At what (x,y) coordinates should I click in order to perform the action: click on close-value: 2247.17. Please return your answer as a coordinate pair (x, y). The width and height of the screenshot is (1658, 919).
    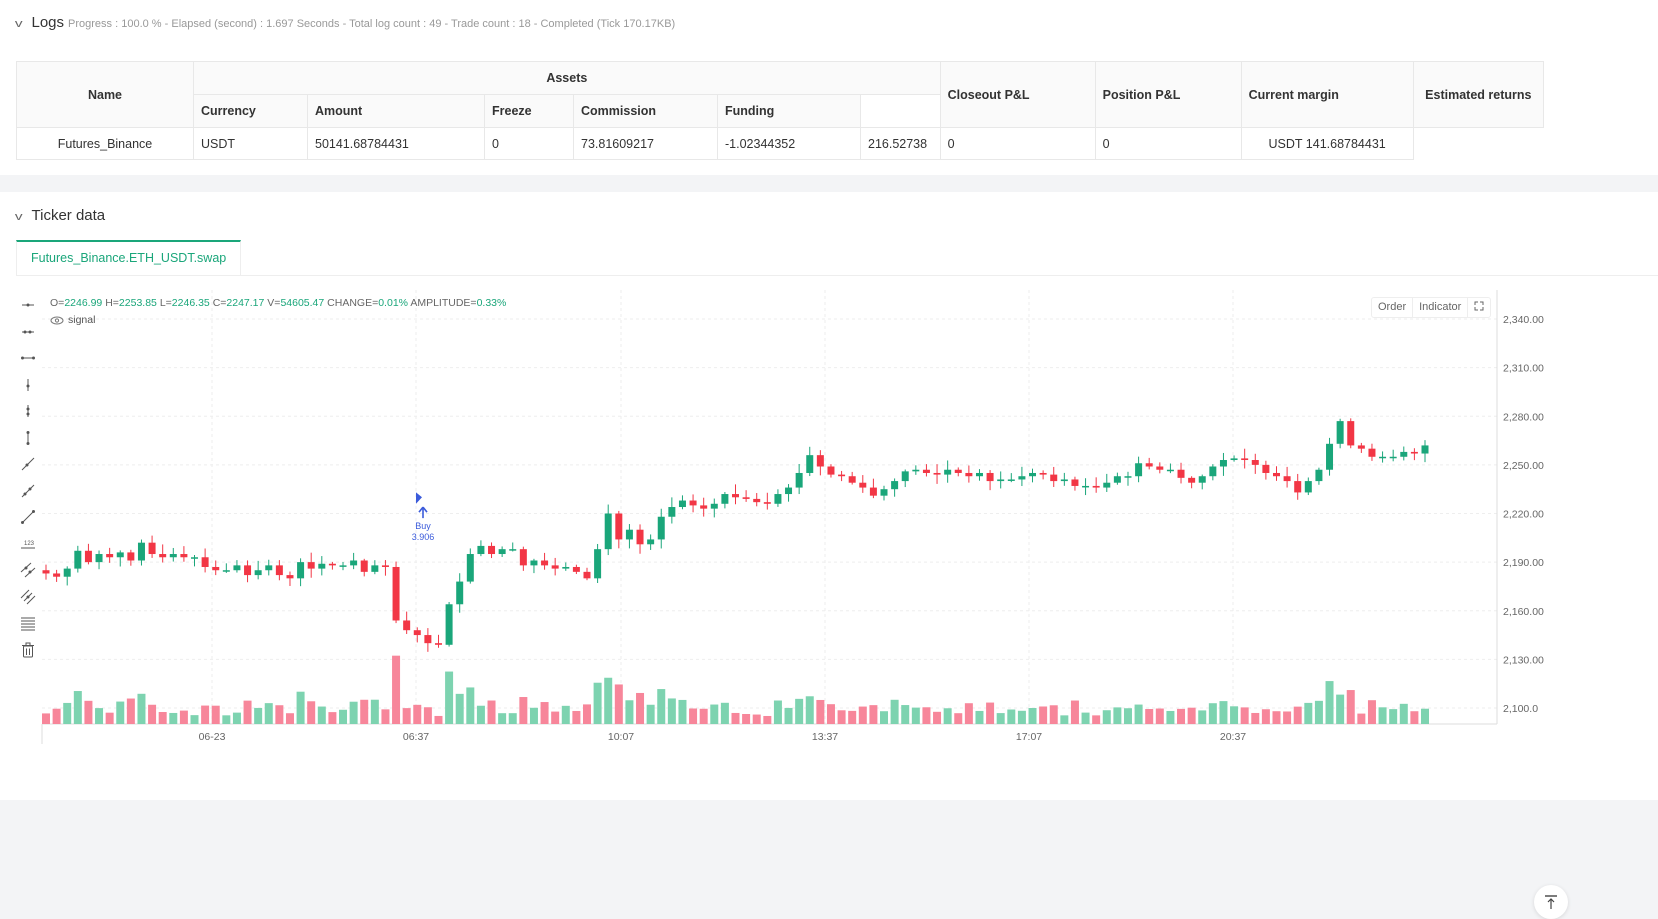
    Looking at the image, I should click on (245, 303).